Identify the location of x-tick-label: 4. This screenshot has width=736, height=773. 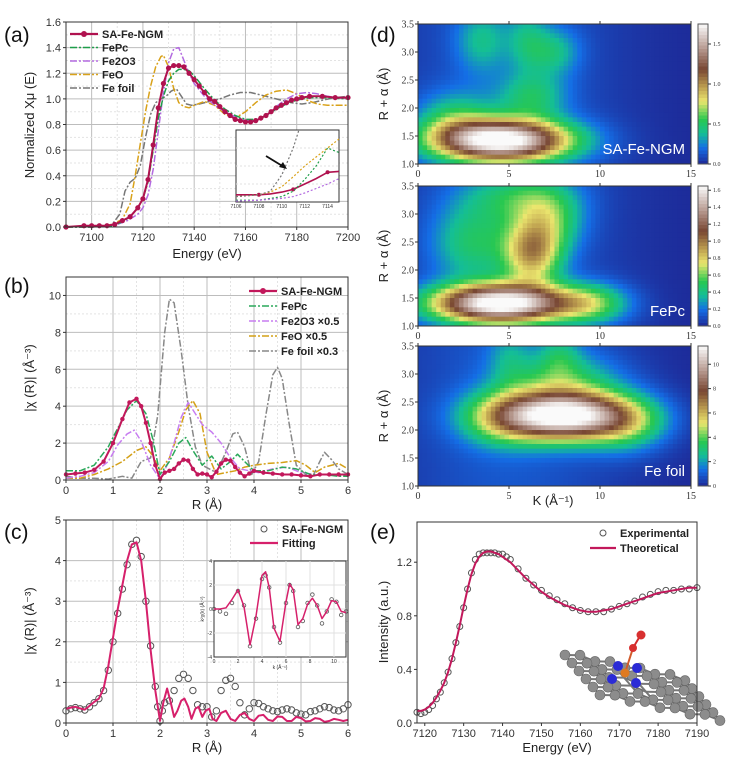
(254, 734).